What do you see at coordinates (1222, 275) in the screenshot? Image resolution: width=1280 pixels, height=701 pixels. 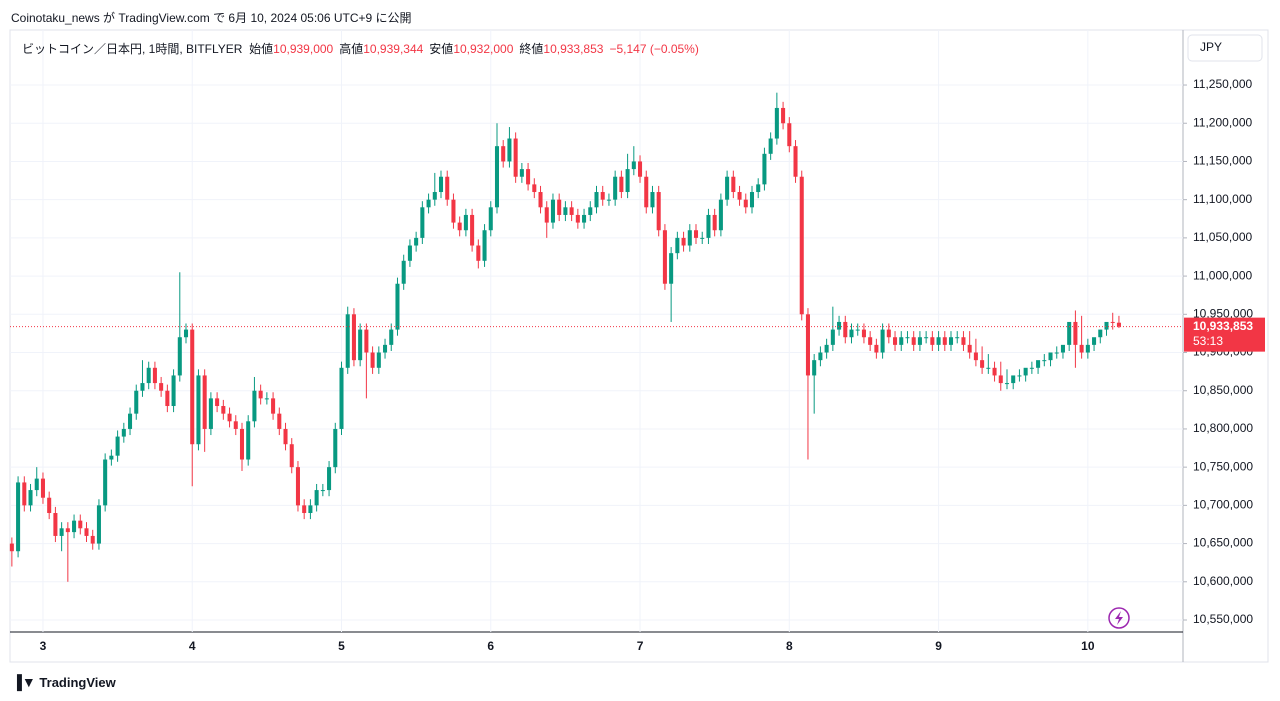 I see `y-tick-label: 11,000,000` at bounding box center [1222, 275].